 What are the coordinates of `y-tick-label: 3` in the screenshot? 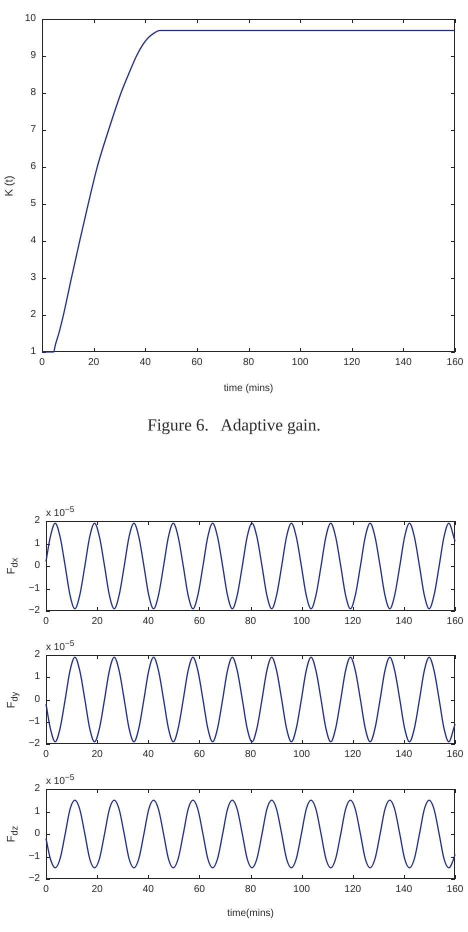 It's located at (33, 277).